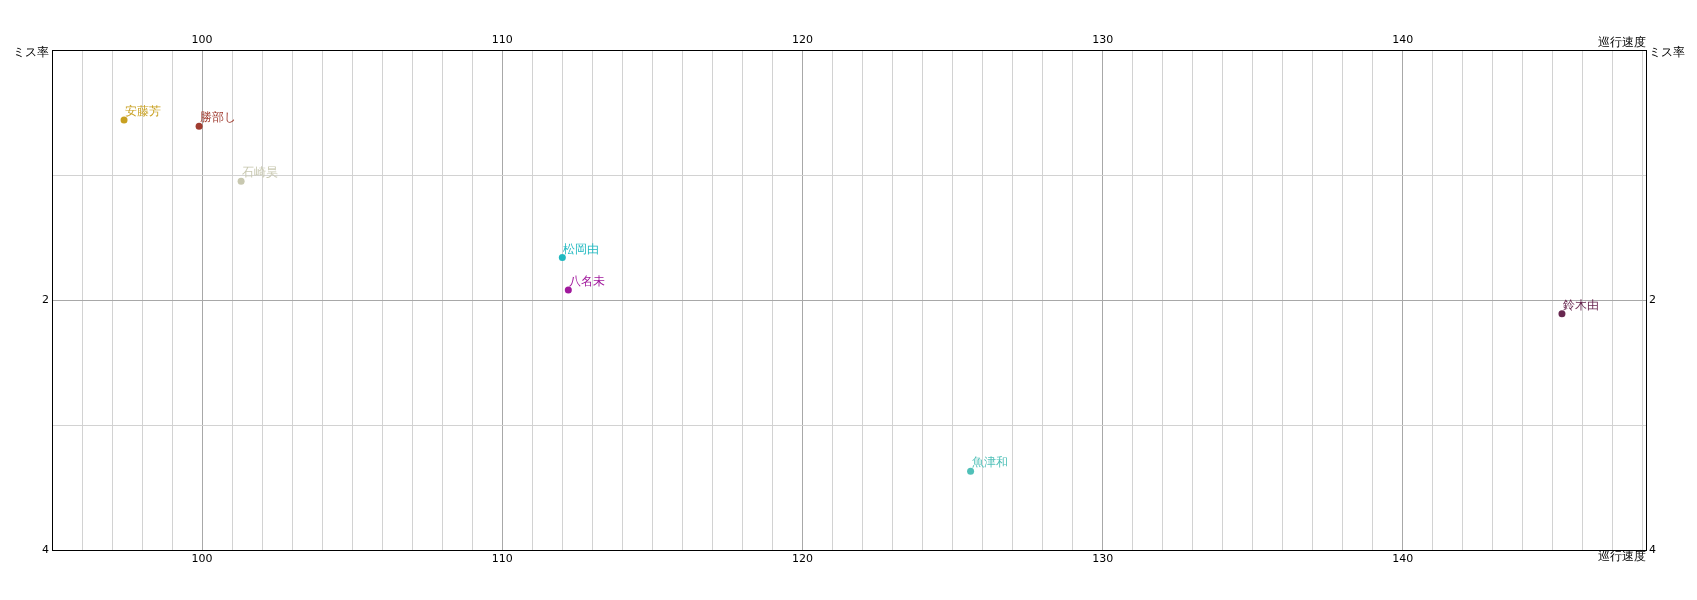 The image size is (1697, 600). What do you see at coordinates (1652, 549) in the screenshot?
I see `y2-tick-label: 4` at bounding box center [1652, 549].